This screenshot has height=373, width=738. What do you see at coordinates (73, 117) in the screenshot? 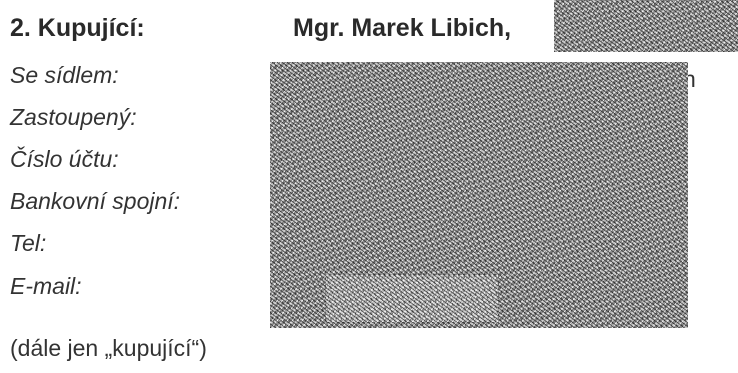
I see `field-label-represented-by: Zastoupený:` at bounding box center [73, 117].